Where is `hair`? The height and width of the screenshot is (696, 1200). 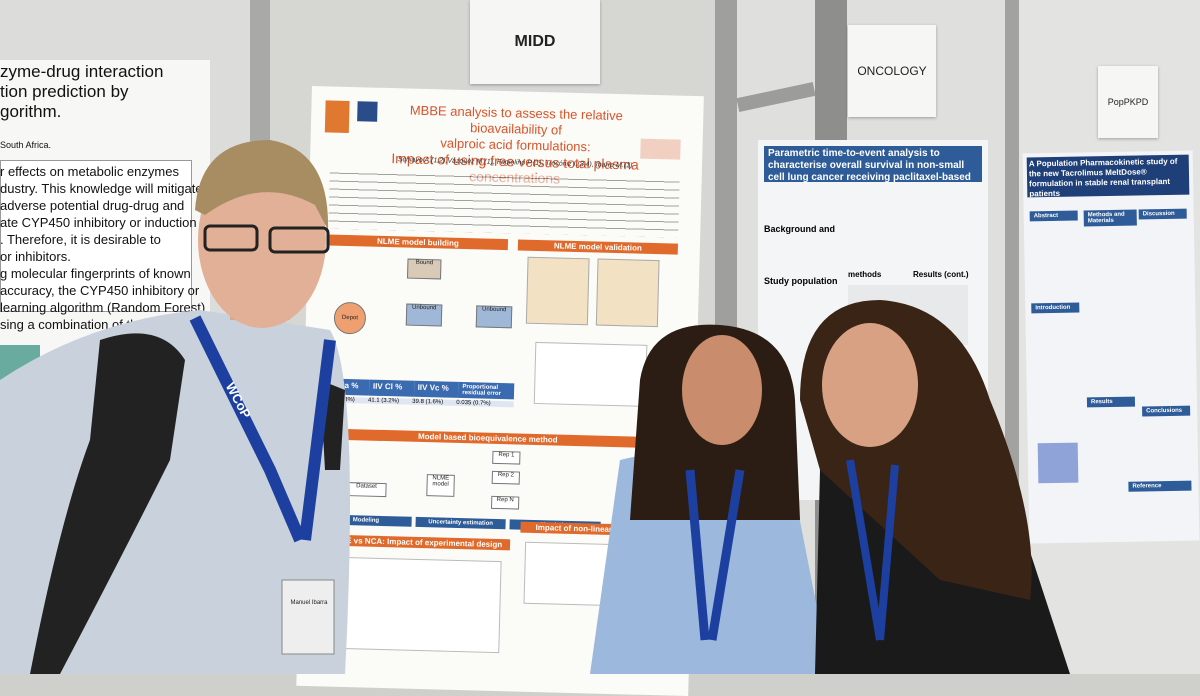
hair is located at coordinates (262, 185).